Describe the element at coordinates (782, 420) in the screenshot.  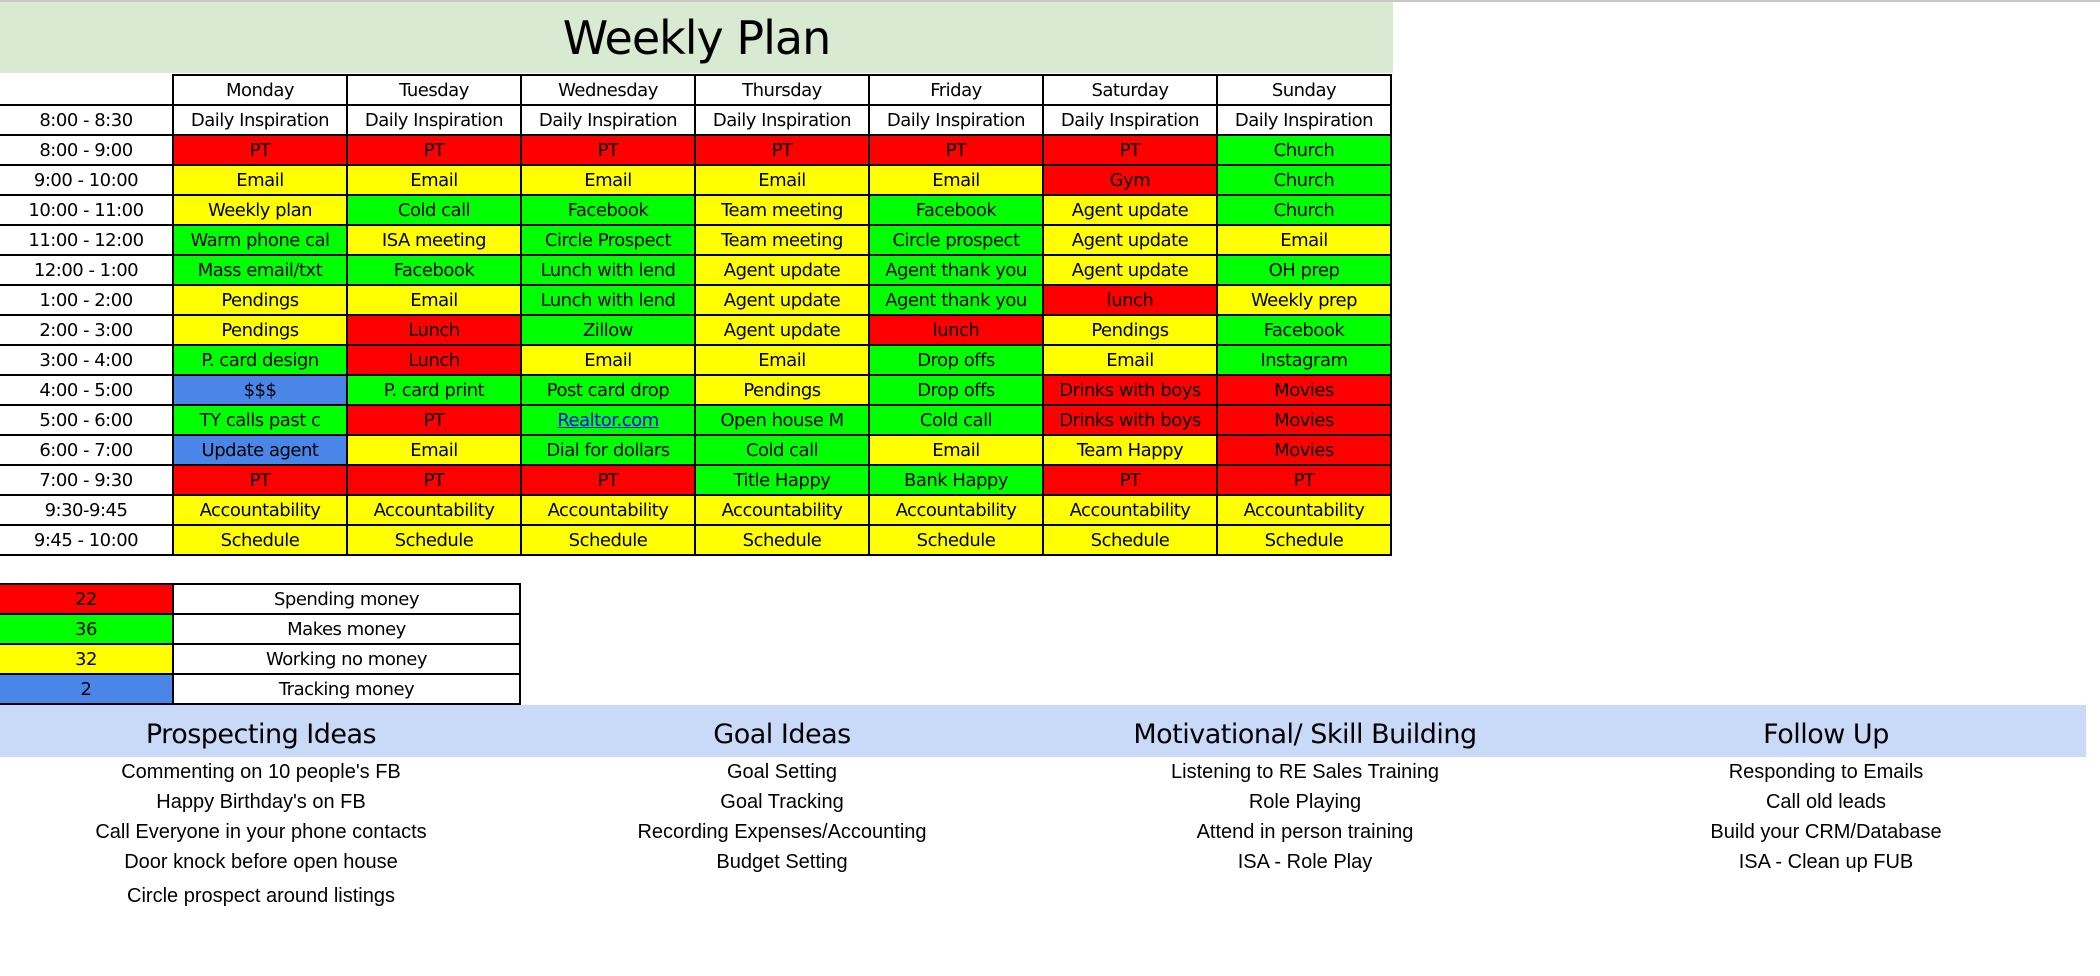
I see `schedule-cell: Open house M` at that location.